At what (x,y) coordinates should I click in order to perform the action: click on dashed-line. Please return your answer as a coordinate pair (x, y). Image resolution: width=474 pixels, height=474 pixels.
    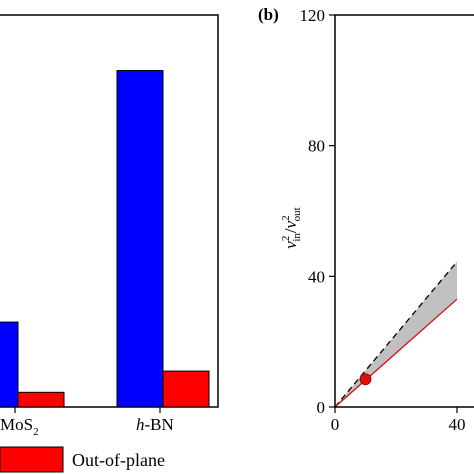
    Looking at the image, I should click on (396, 334).